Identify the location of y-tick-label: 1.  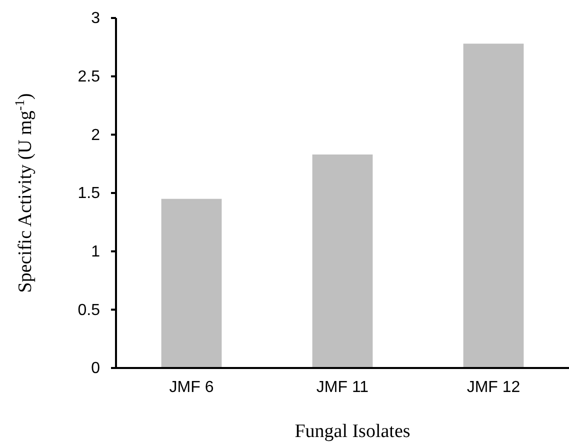
(95, 251).